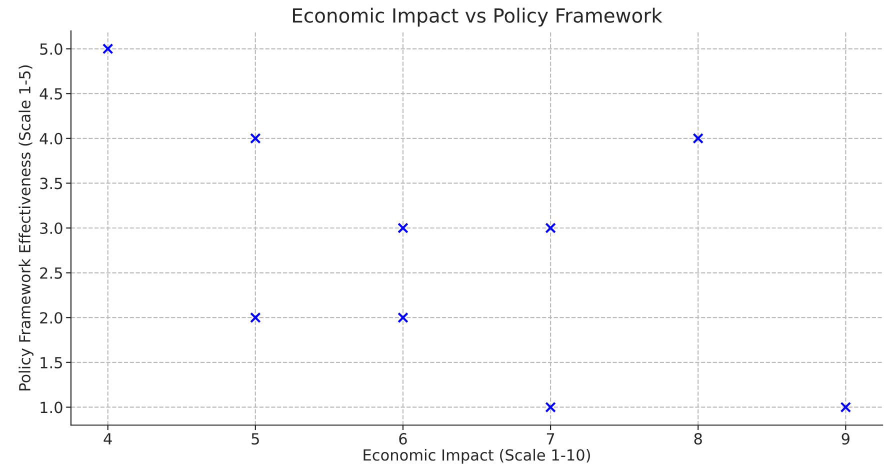  I want to click on y-tick-label: 3.5, so click(51, 184).